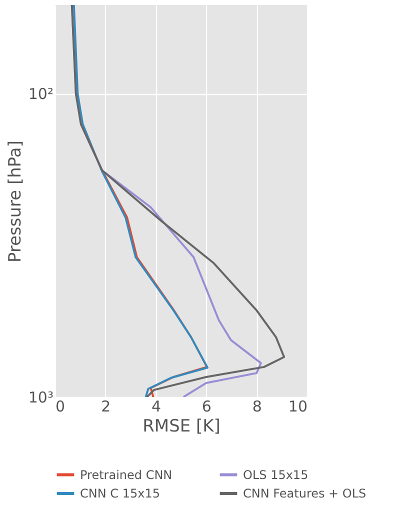 The height and width of the screenshot is (527, 401). I want to click on x-axis-title: RMSE [K], so click(181, 426).